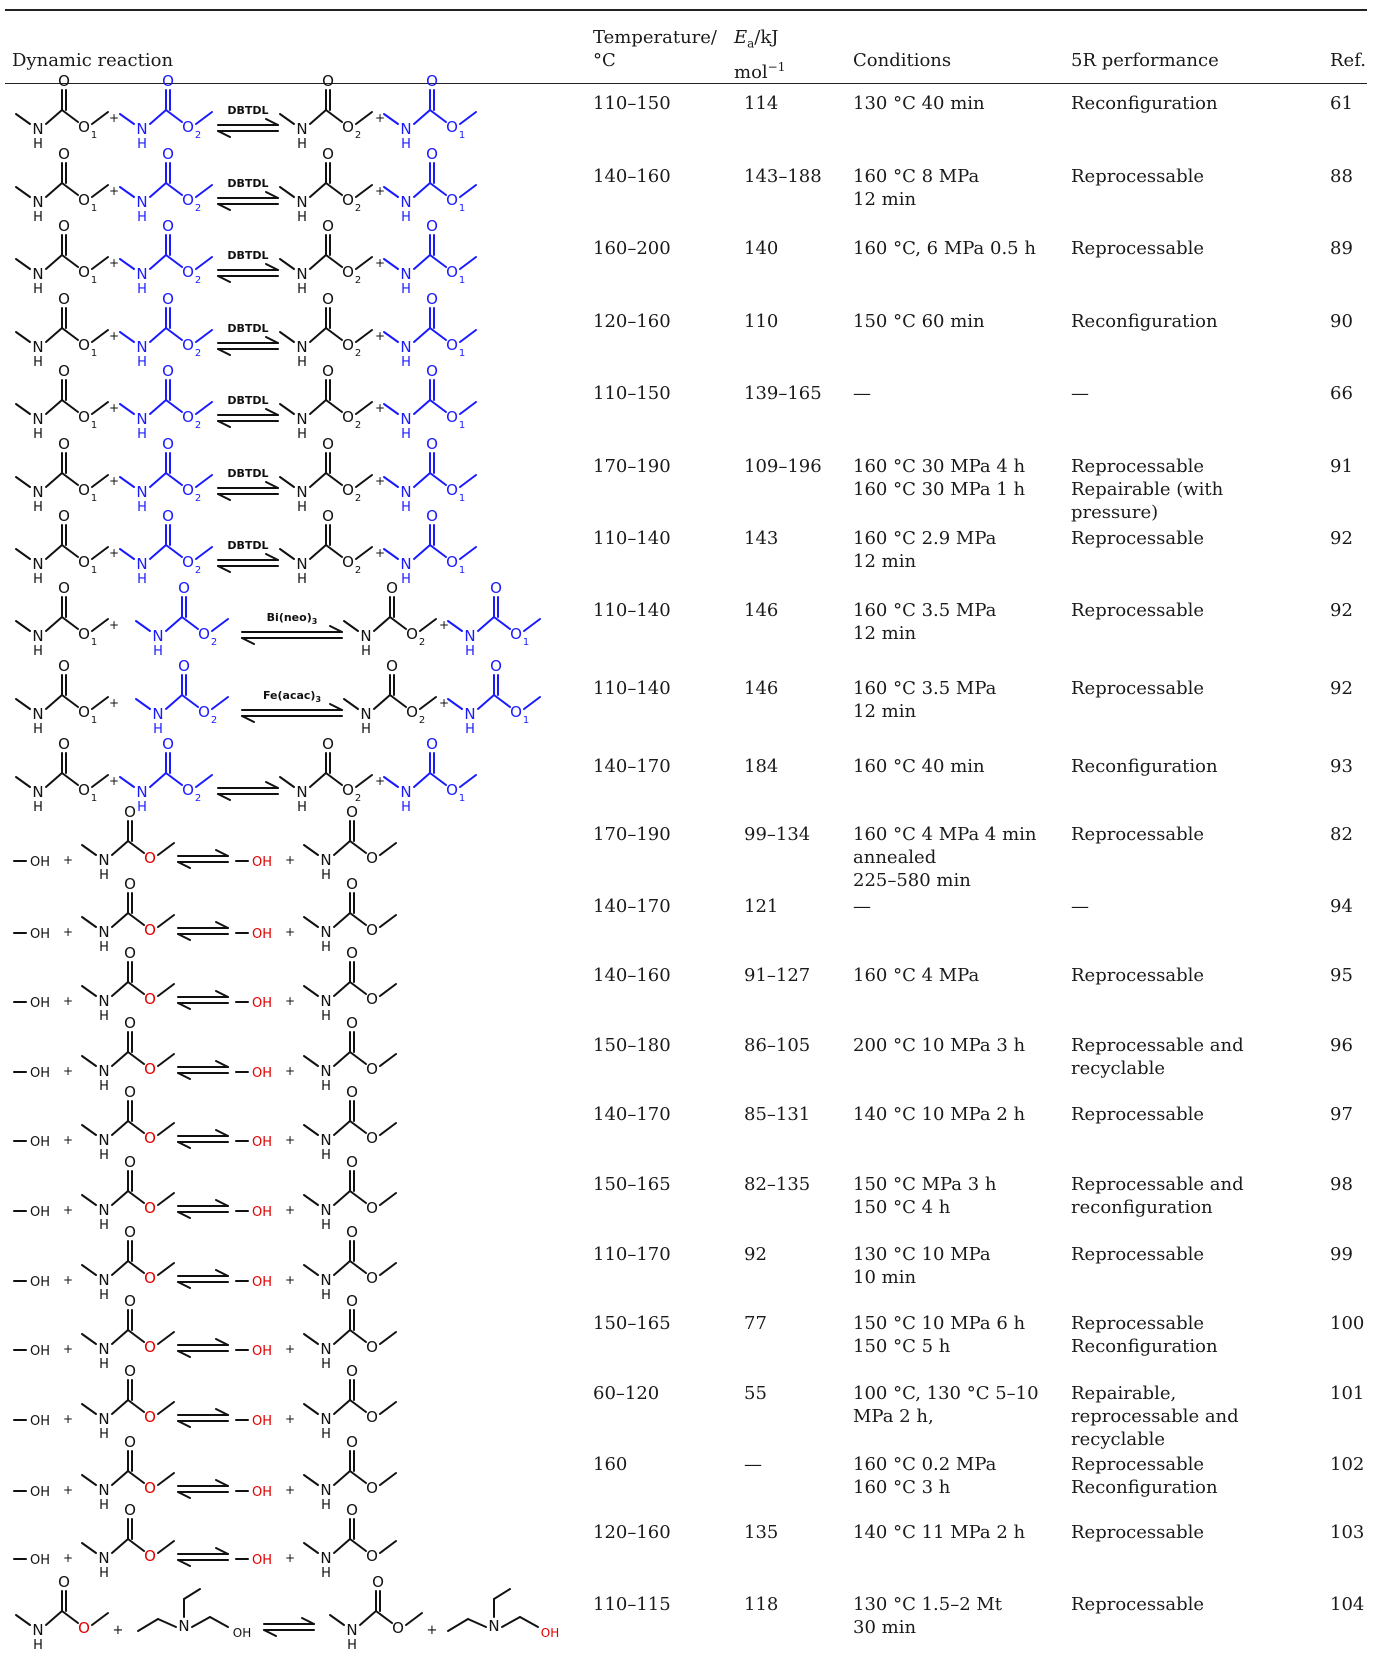  Describe the element at coordinates (40, 1351) in the screenshot. I see `hydroxyl-group: OH` at that location.